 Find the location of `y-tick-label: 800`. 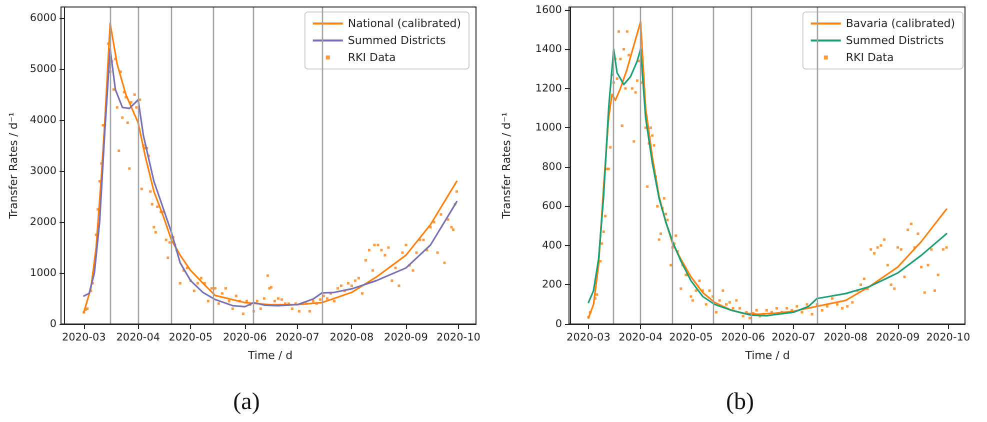

y-tick-label: 800 is located at coordinates (552, 166).